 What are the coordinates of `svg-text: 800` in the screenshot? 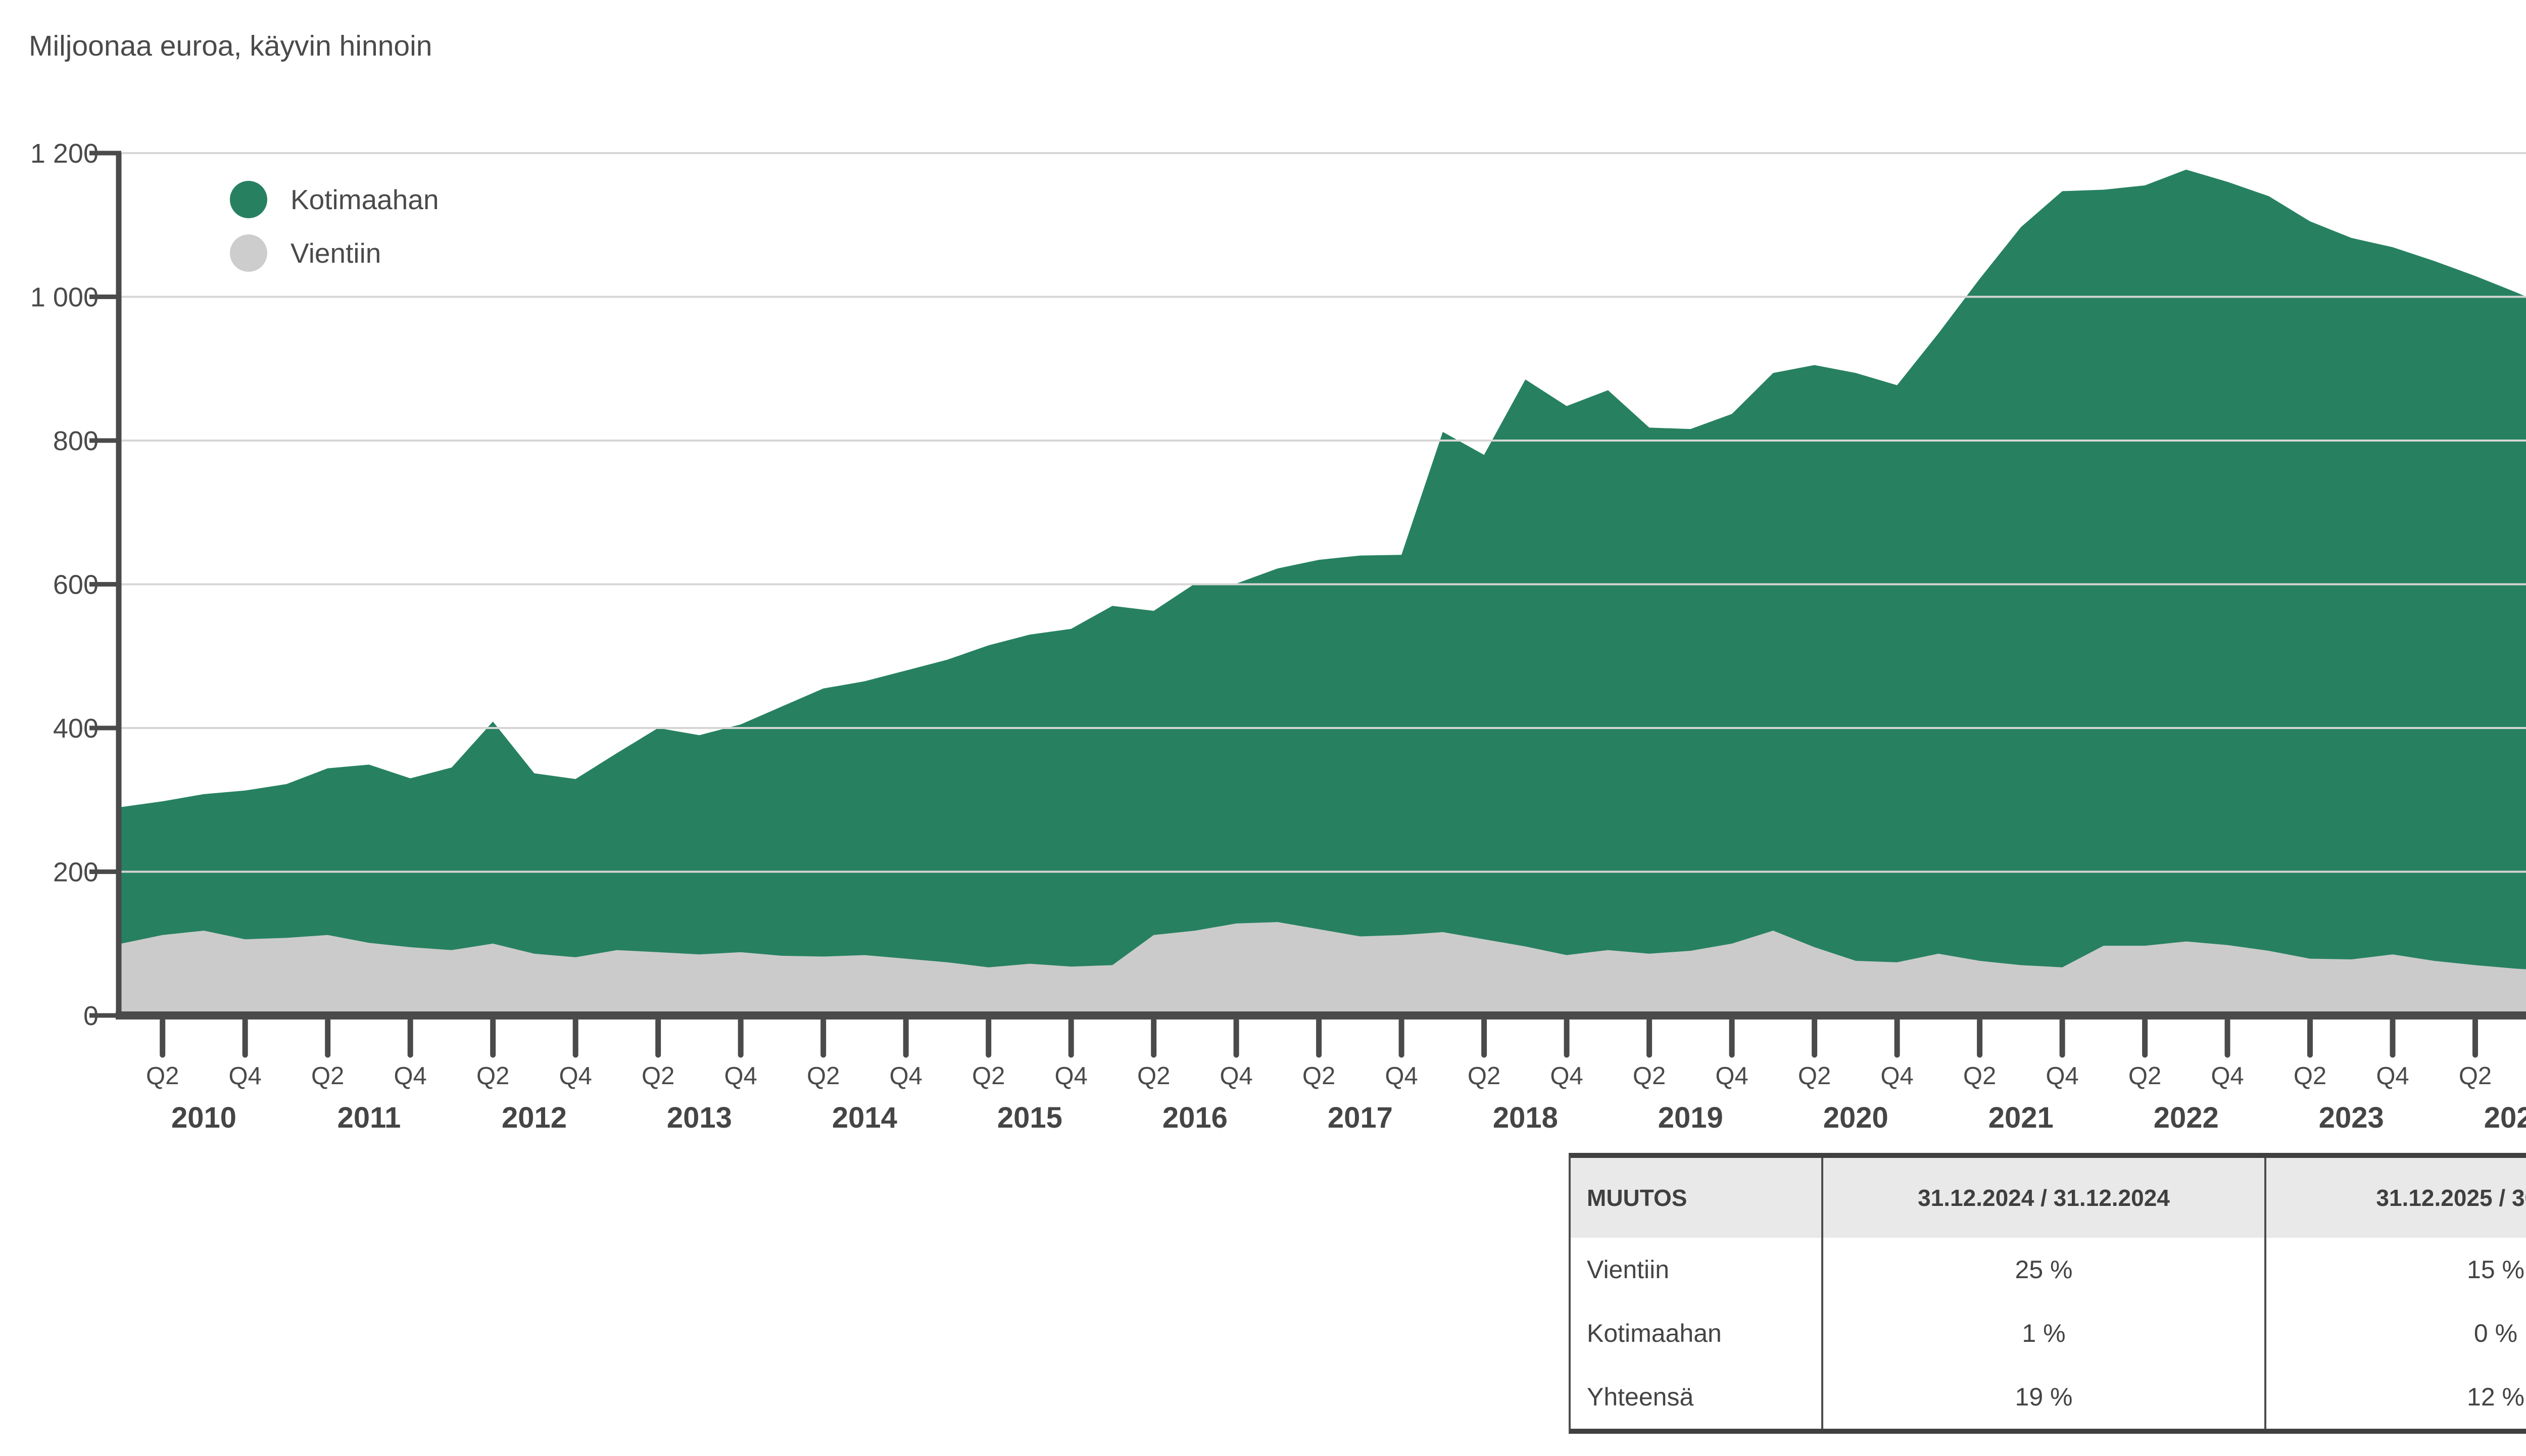 It's located at (76, 441).